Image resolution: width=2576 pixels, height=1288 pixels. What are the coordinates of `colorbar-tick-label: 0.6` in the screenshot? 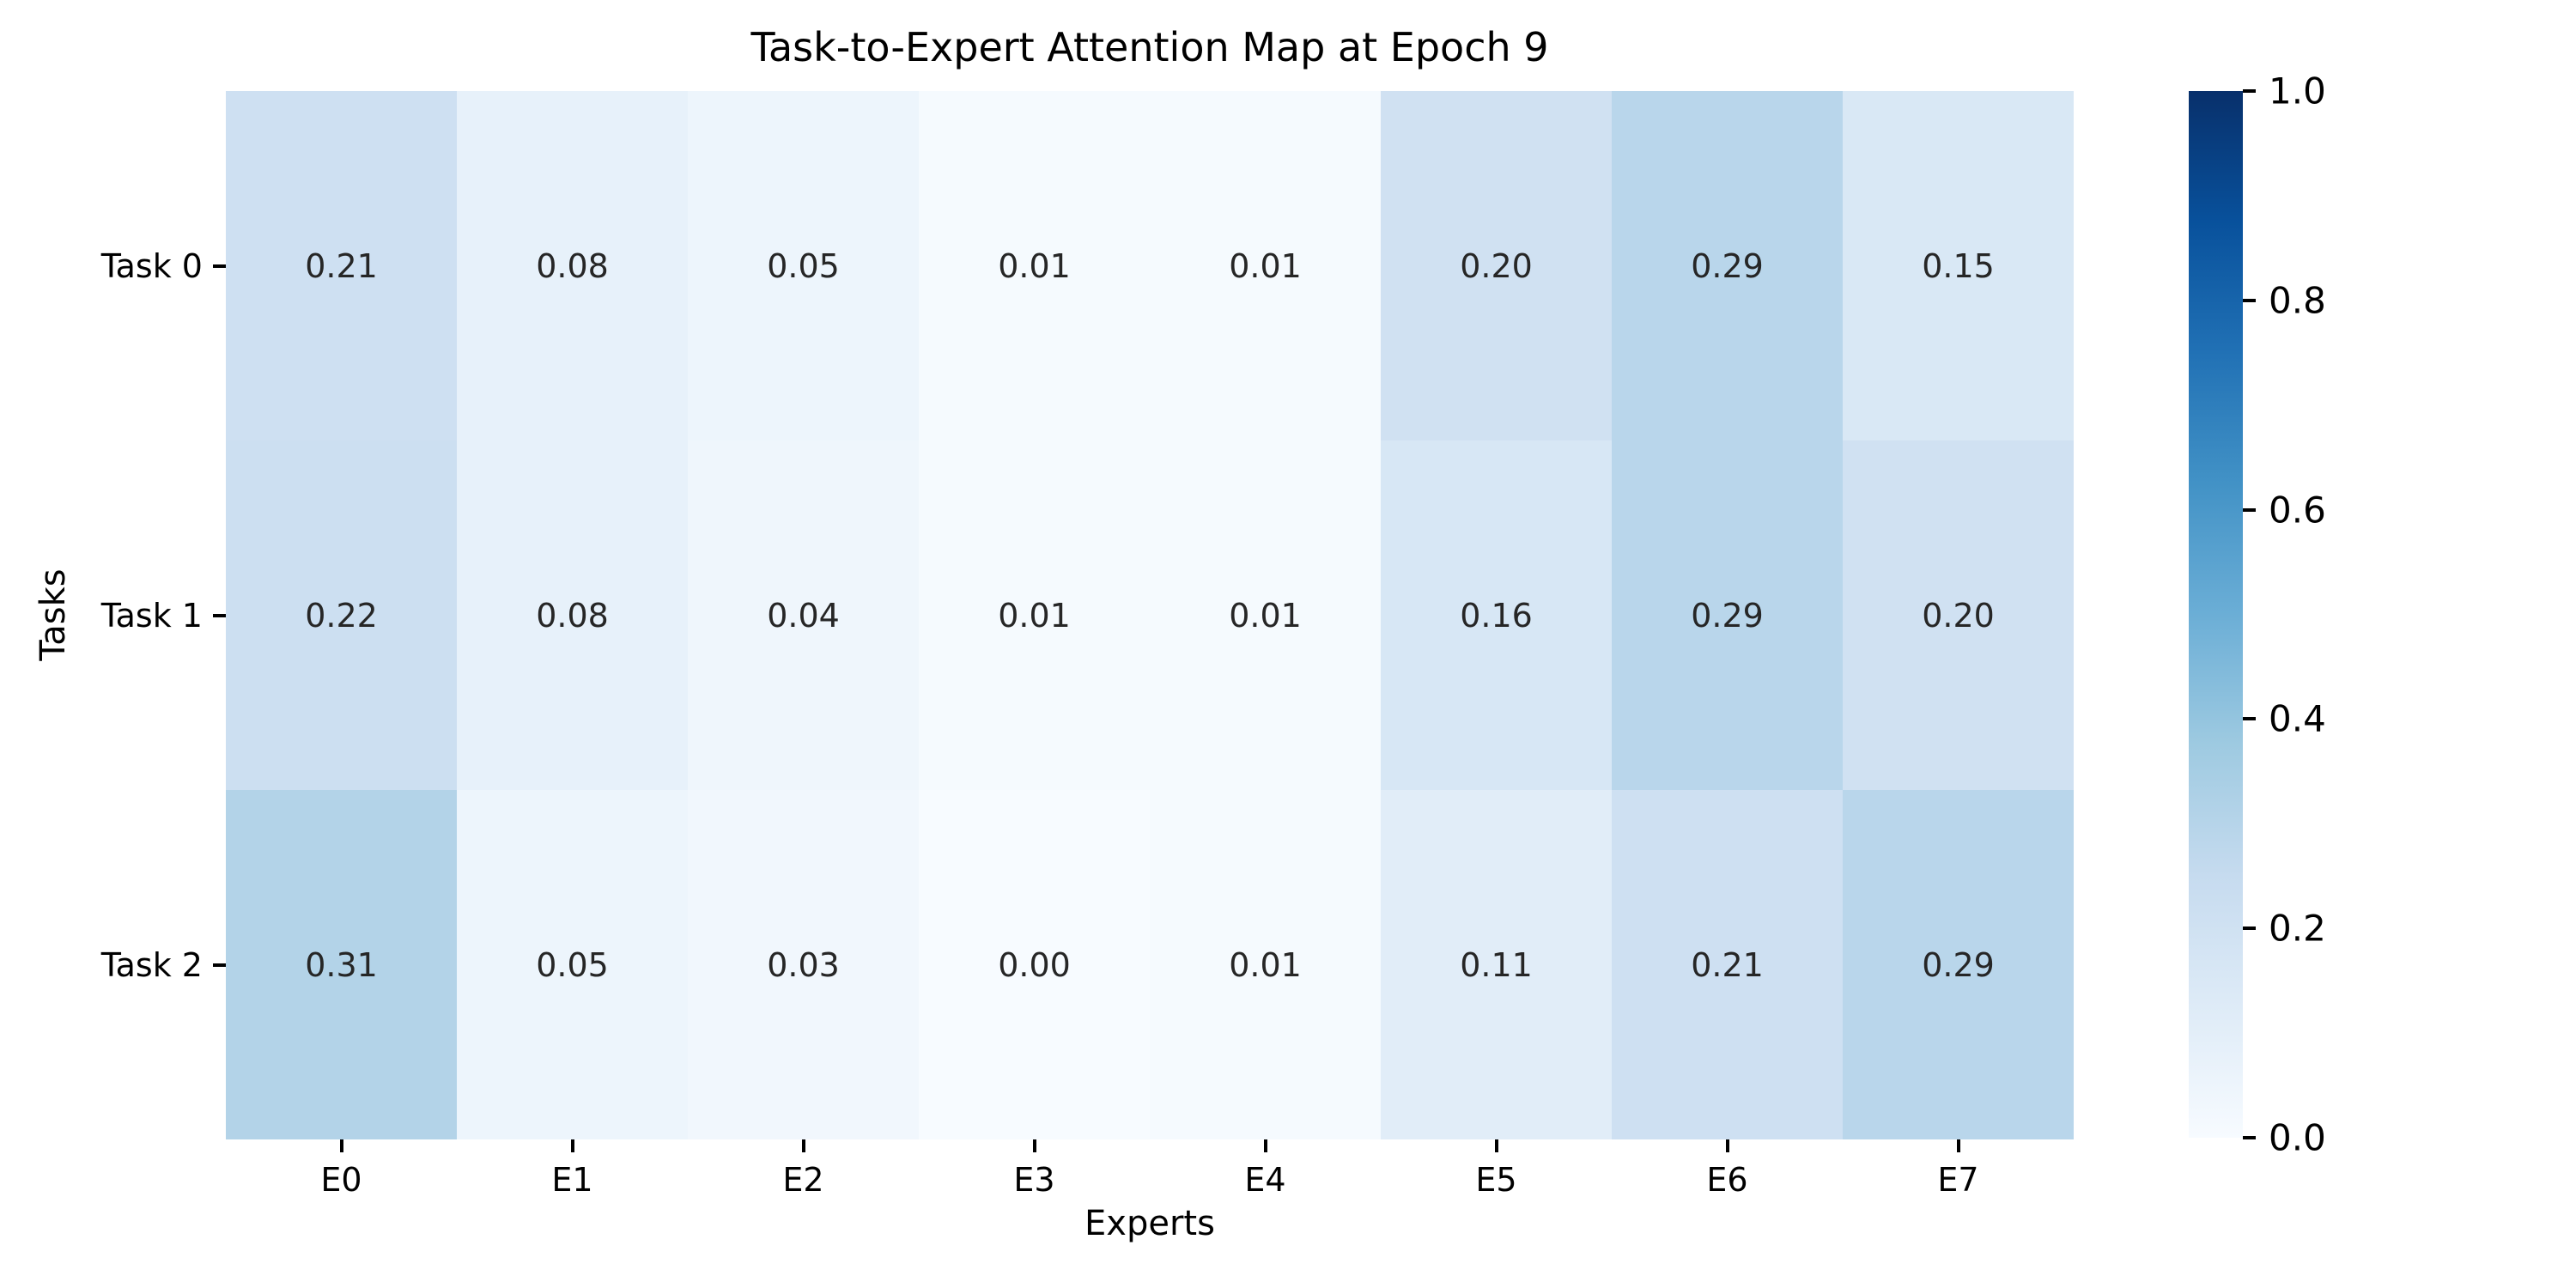 It's located at (2297, 510).